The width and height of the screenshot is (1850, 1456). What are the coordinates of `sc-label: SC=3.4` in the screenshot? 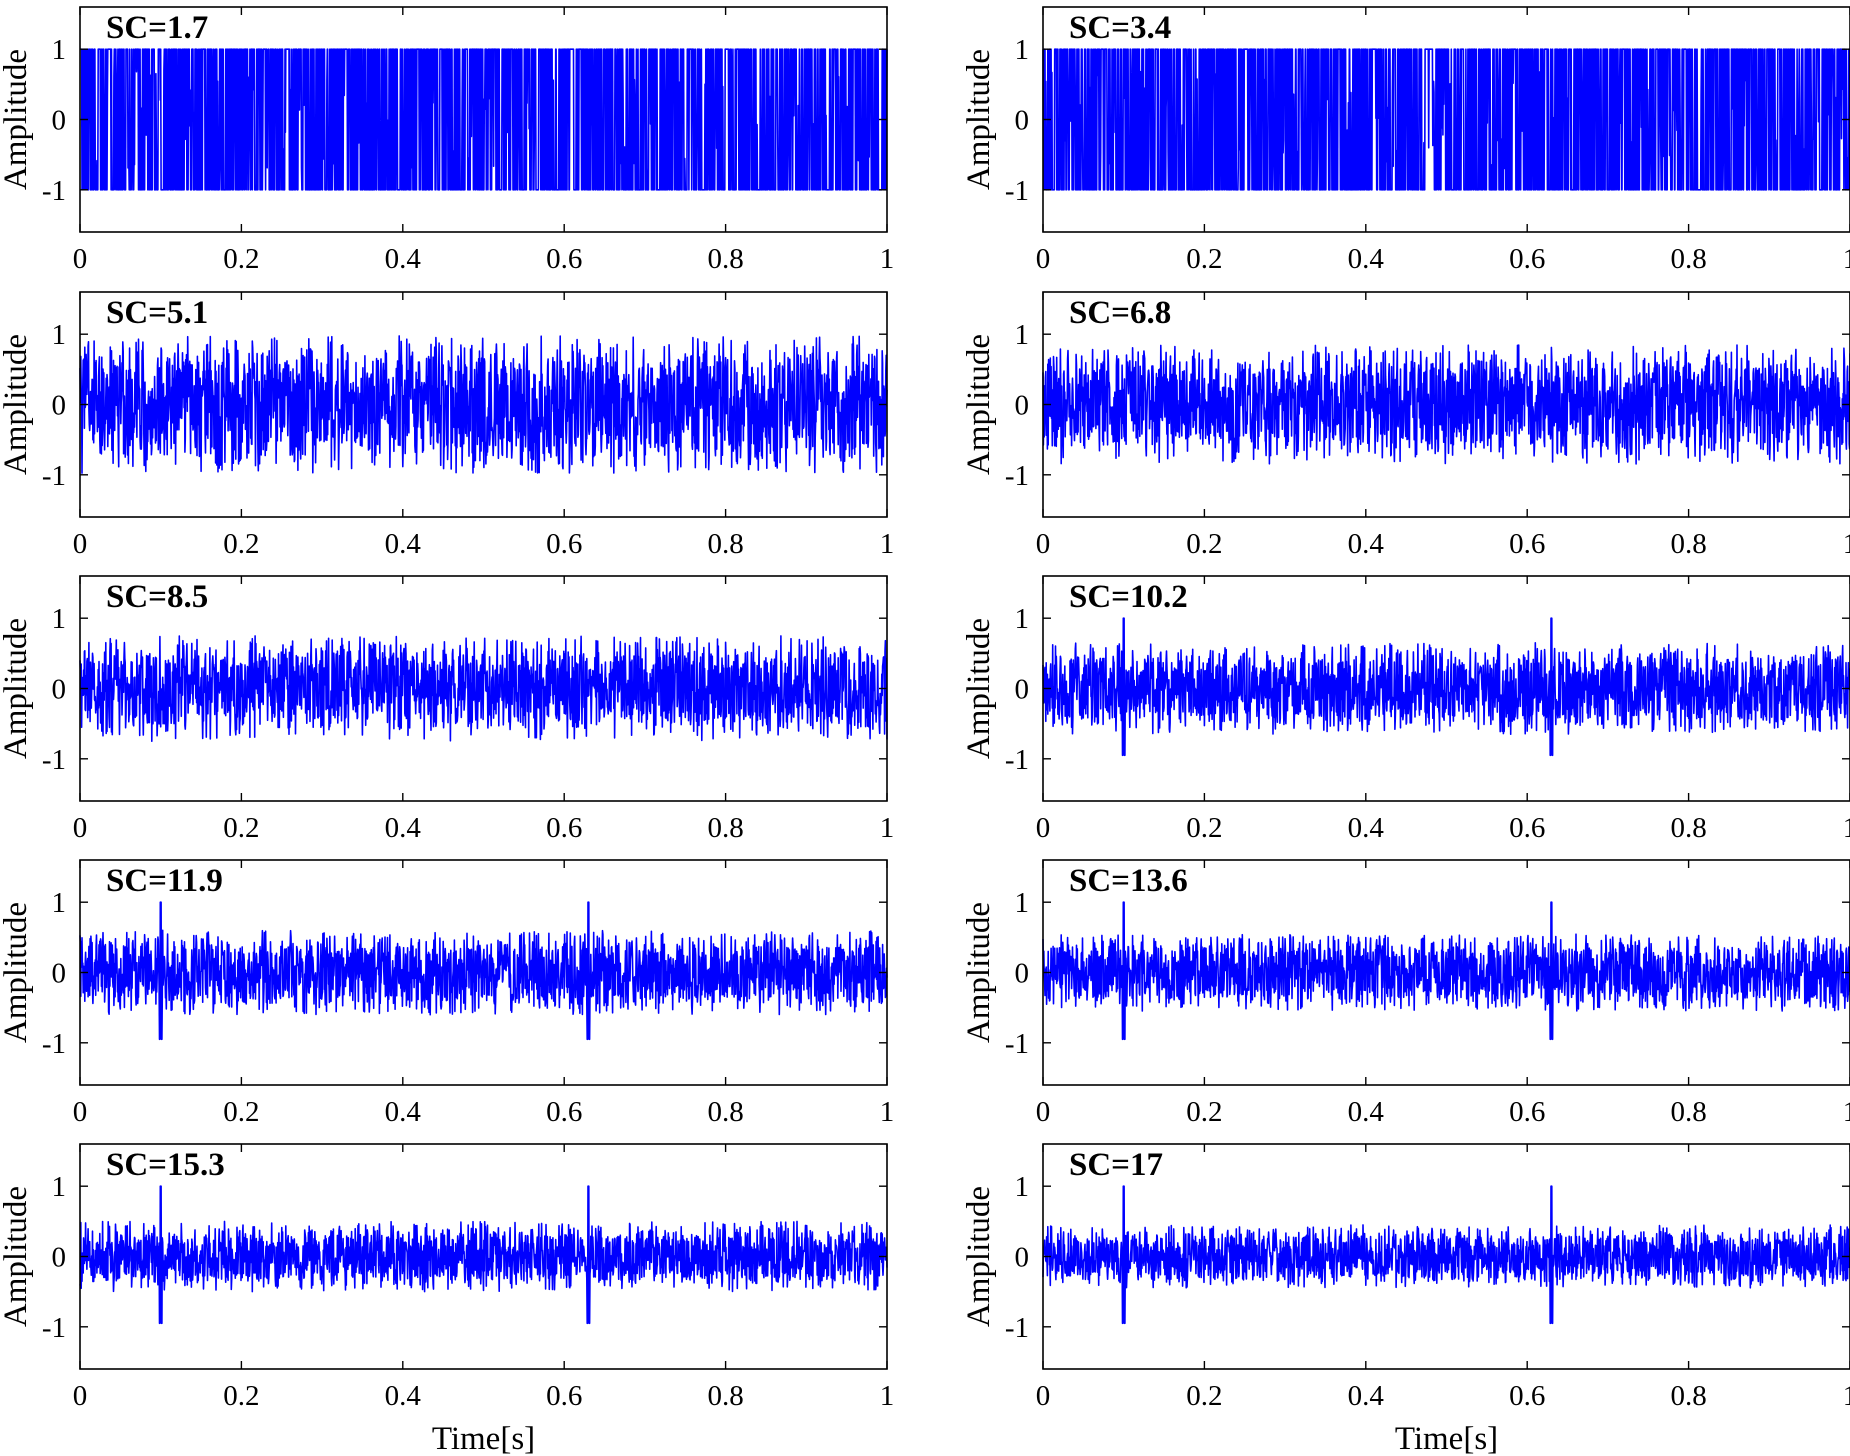 It's located at (1120, 28).